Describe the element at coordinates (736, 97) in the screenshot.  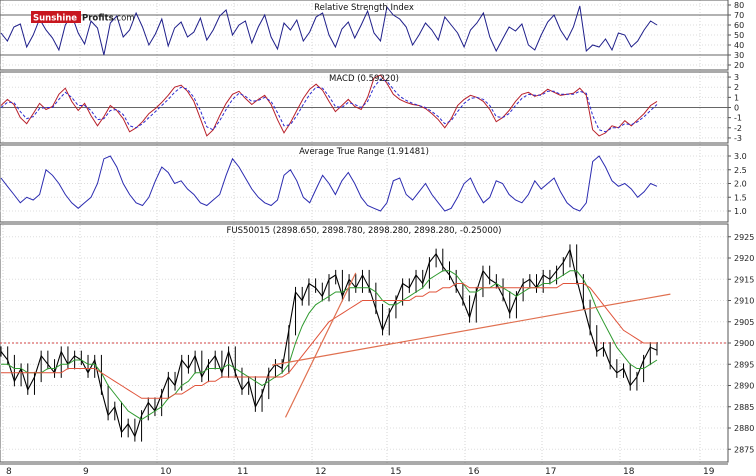
I see `y-axis-tick-label: 1` at that location.